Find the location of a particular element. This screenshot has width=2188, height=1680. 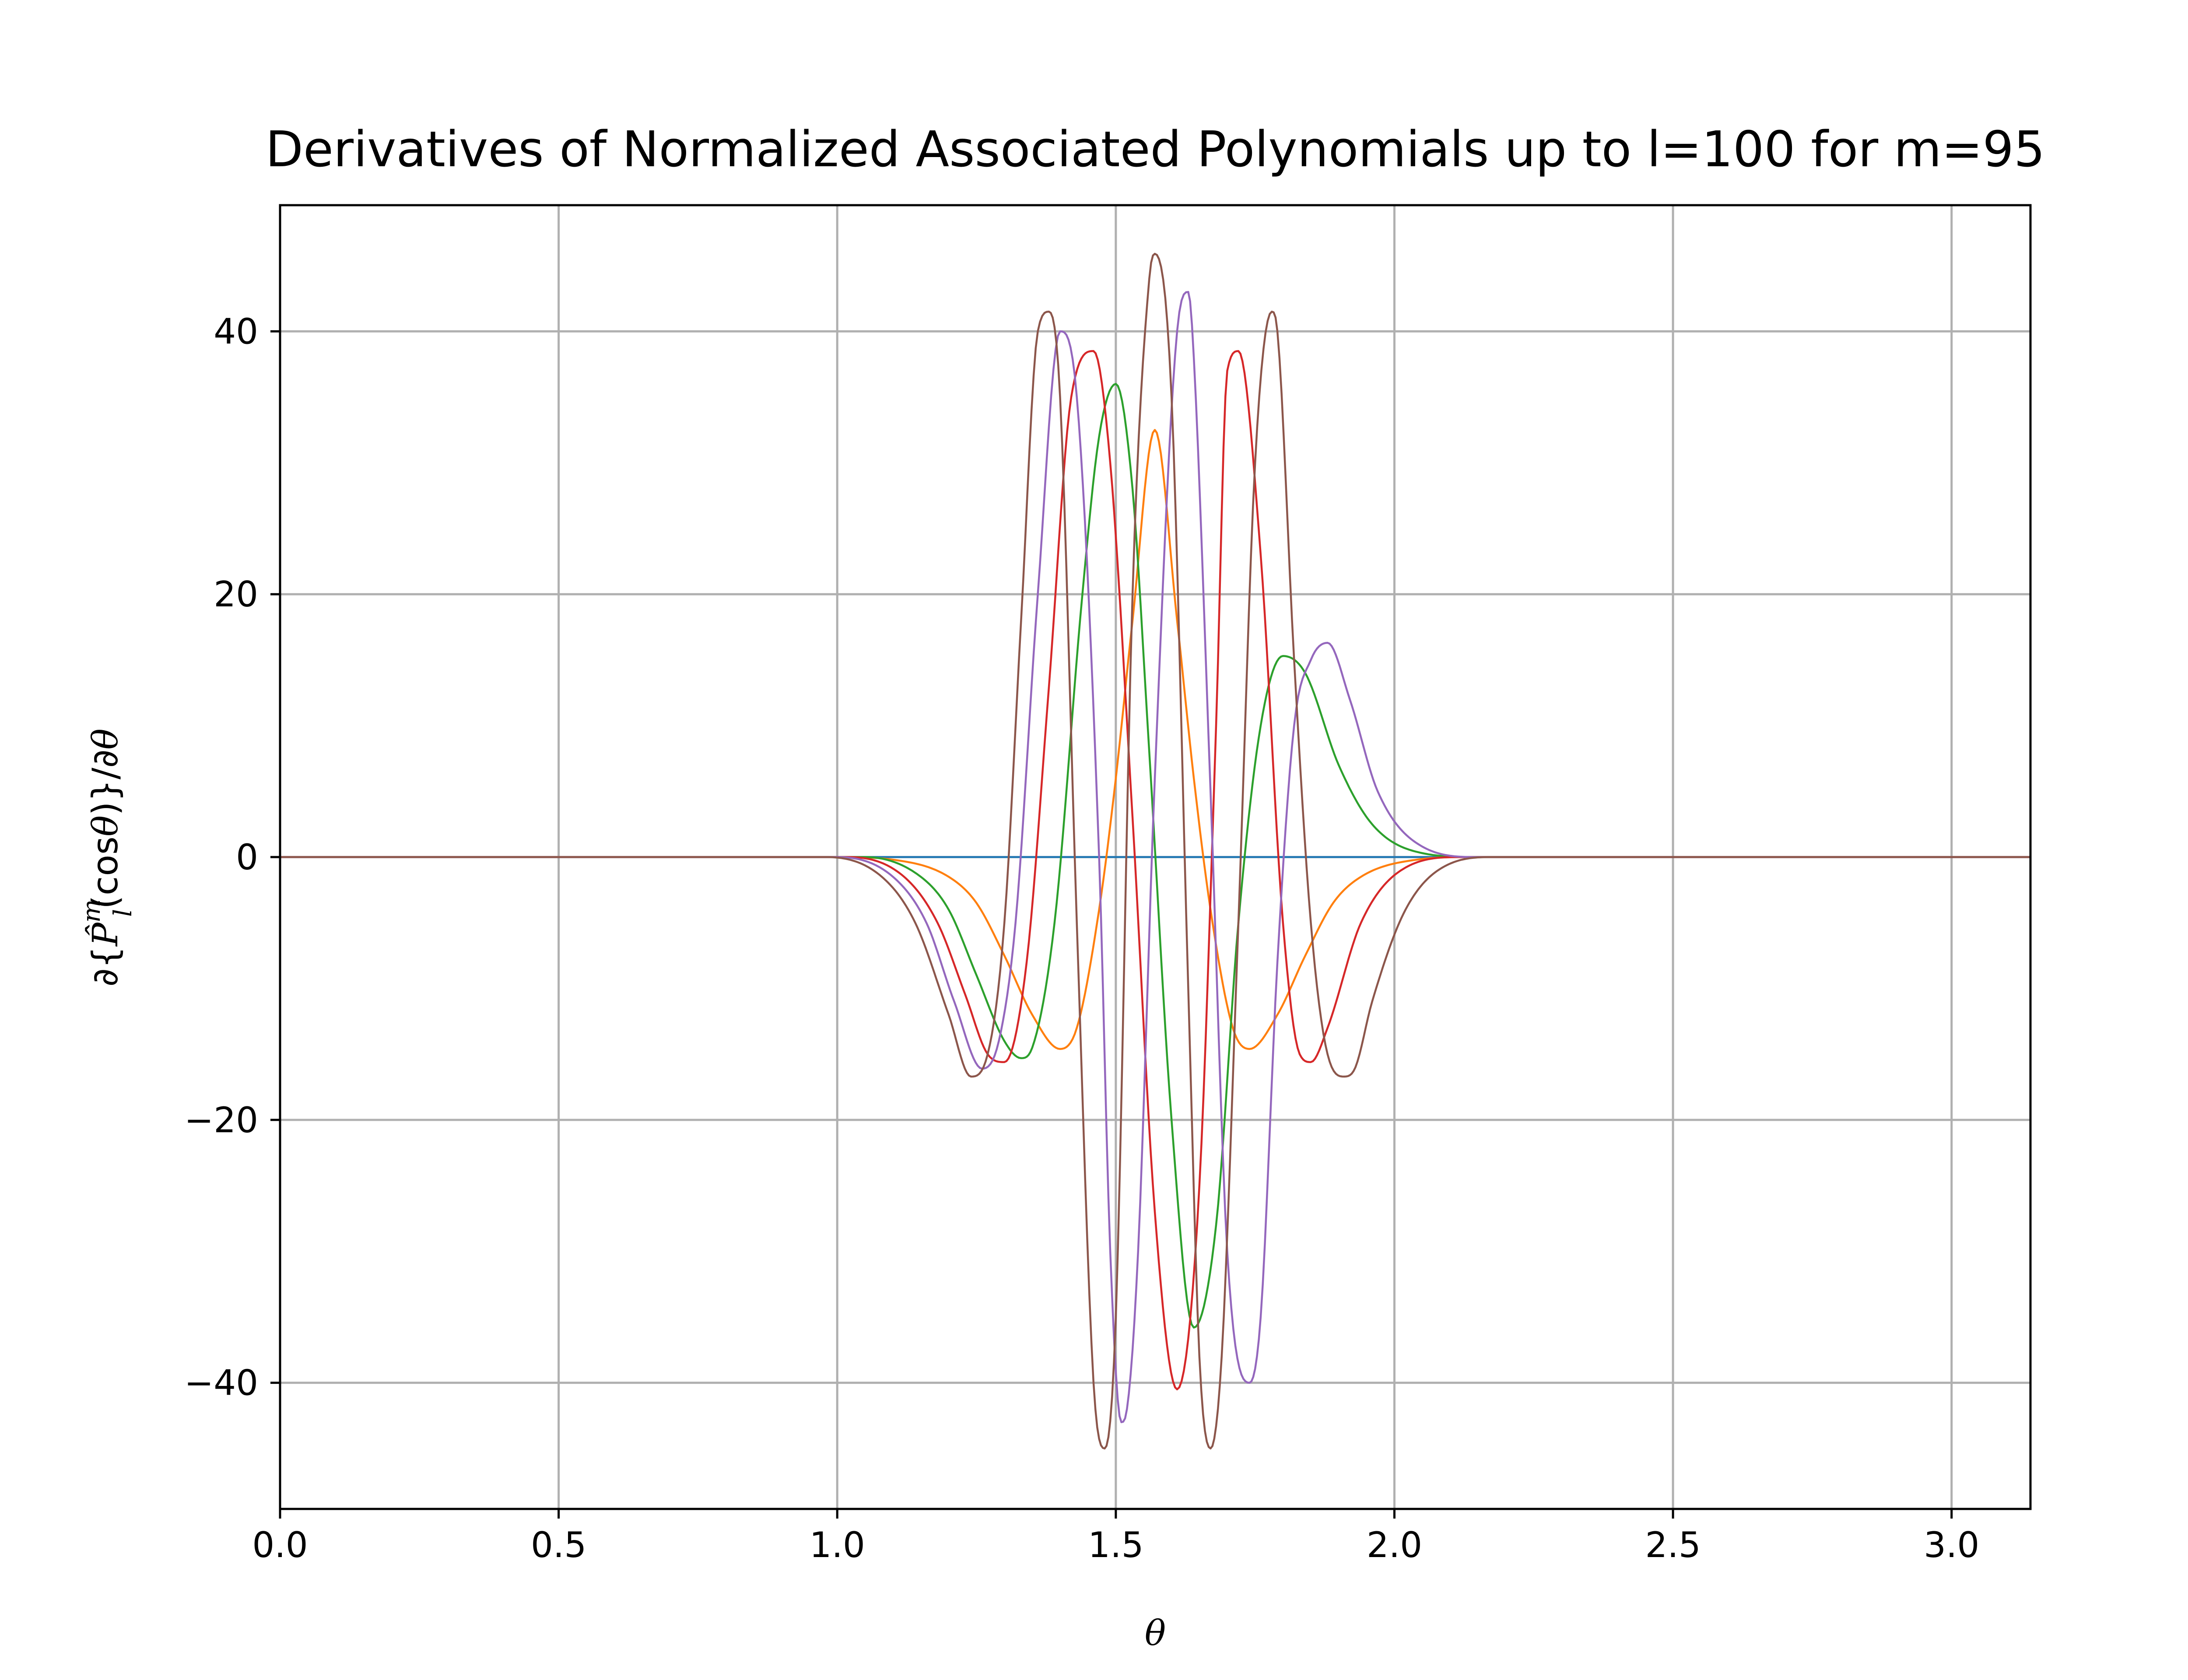

x-tick-label: 1.0 is located at coordinates (837, 1545).